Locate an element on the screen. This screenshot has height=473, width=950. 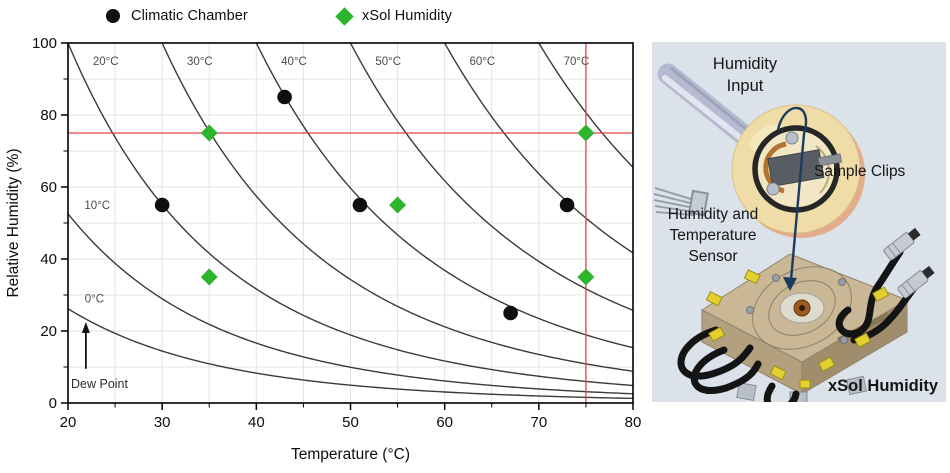
svg-text: 40°C is located at coordinates (294, 62).